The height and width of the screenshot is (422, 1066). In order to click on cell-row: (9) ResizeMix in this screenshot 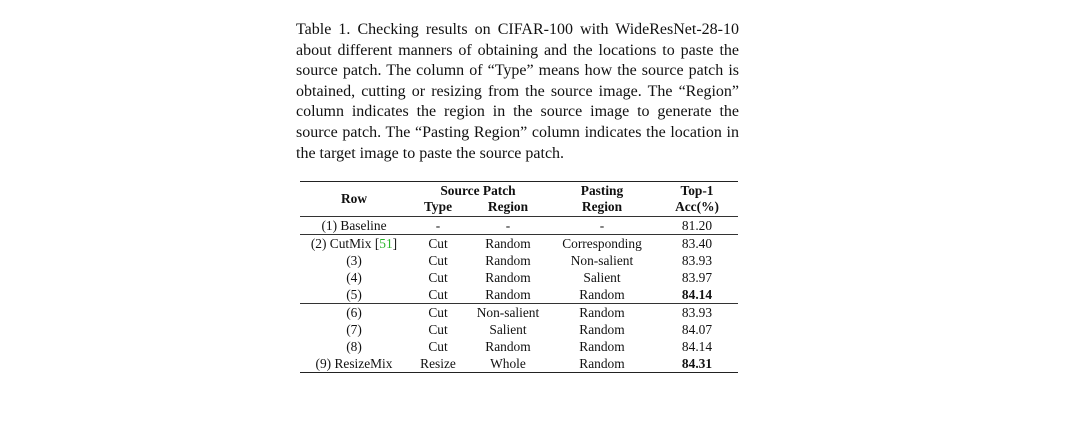, I will do `click(354, 363)`.